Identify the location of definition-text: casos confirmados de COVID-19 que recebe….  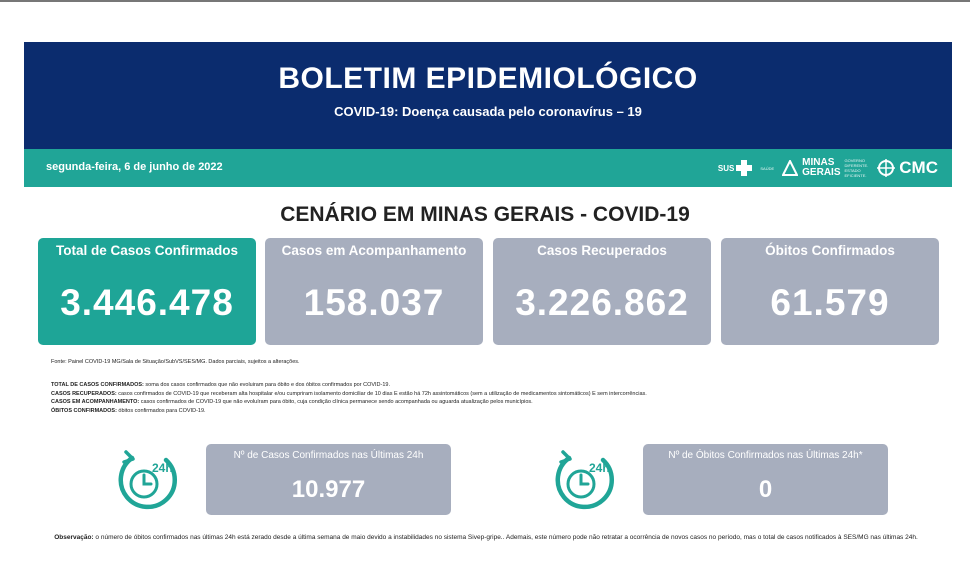
(381, 393).